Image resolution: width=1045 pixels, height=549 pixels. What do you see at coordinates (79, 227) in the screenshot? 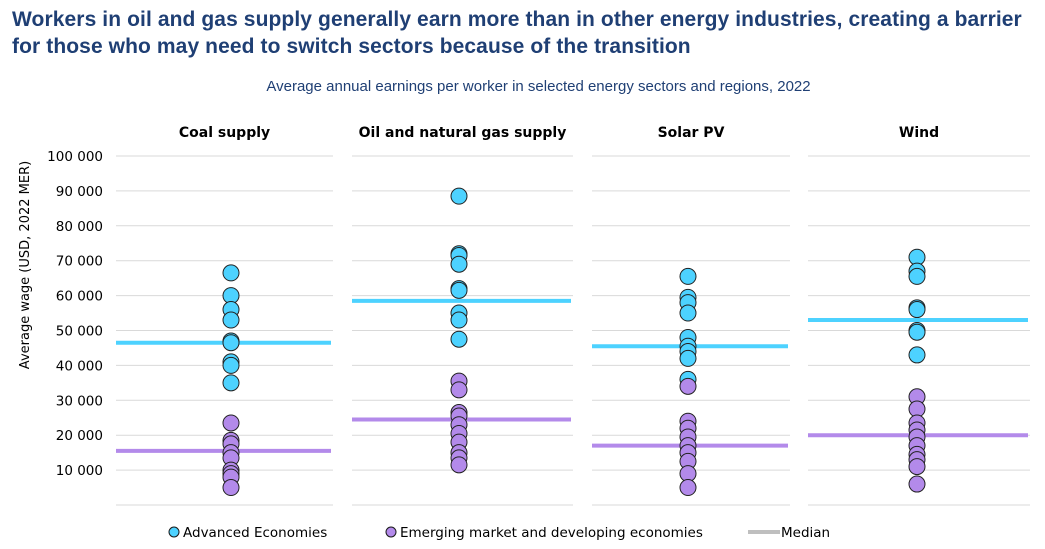
I see `y-tick-label: 80 000` at bounding box center [79, 227].